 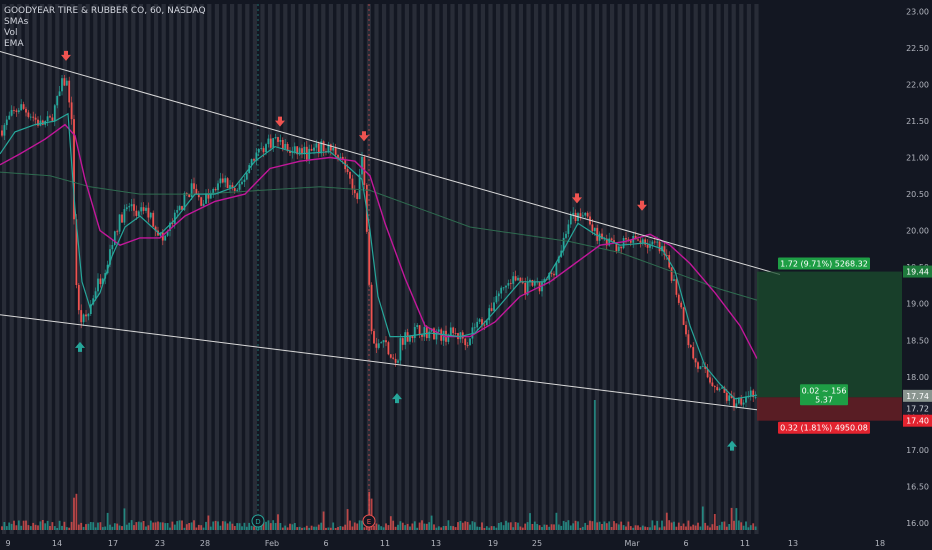 I want to click on price-tick-label: 20.00, so click(x=917, y=231).